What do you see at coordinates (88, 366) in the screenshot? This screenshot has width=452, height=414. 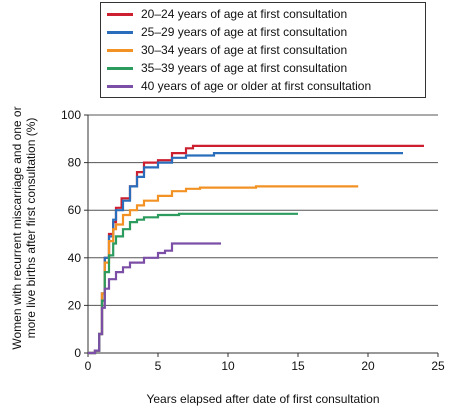 I see `x-tick-label: 0` at bounding box center [88, 366].